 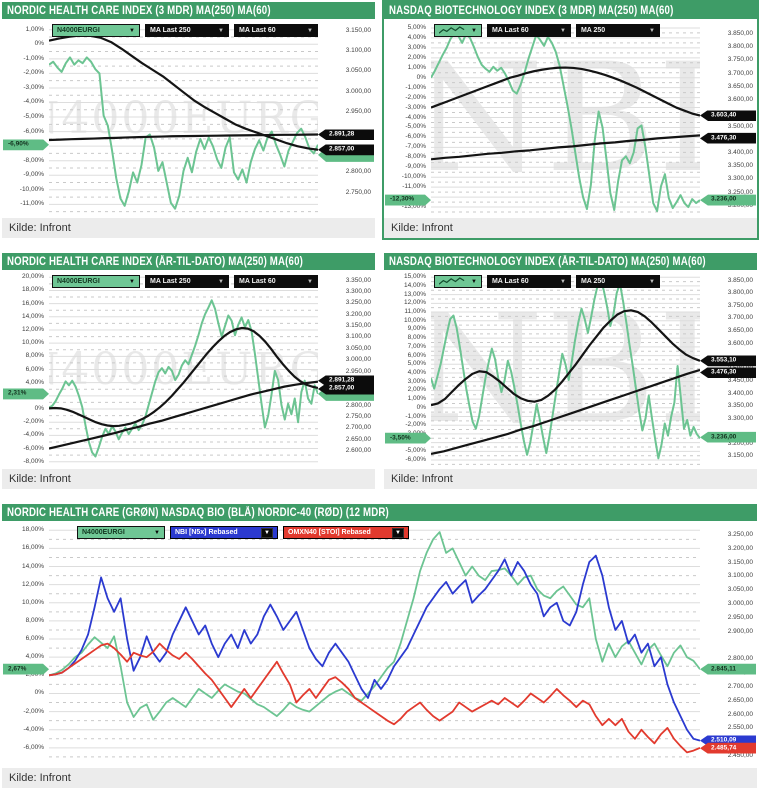 I want to click on right-value-tag: 3.236,00, so click(x=728, y=437).